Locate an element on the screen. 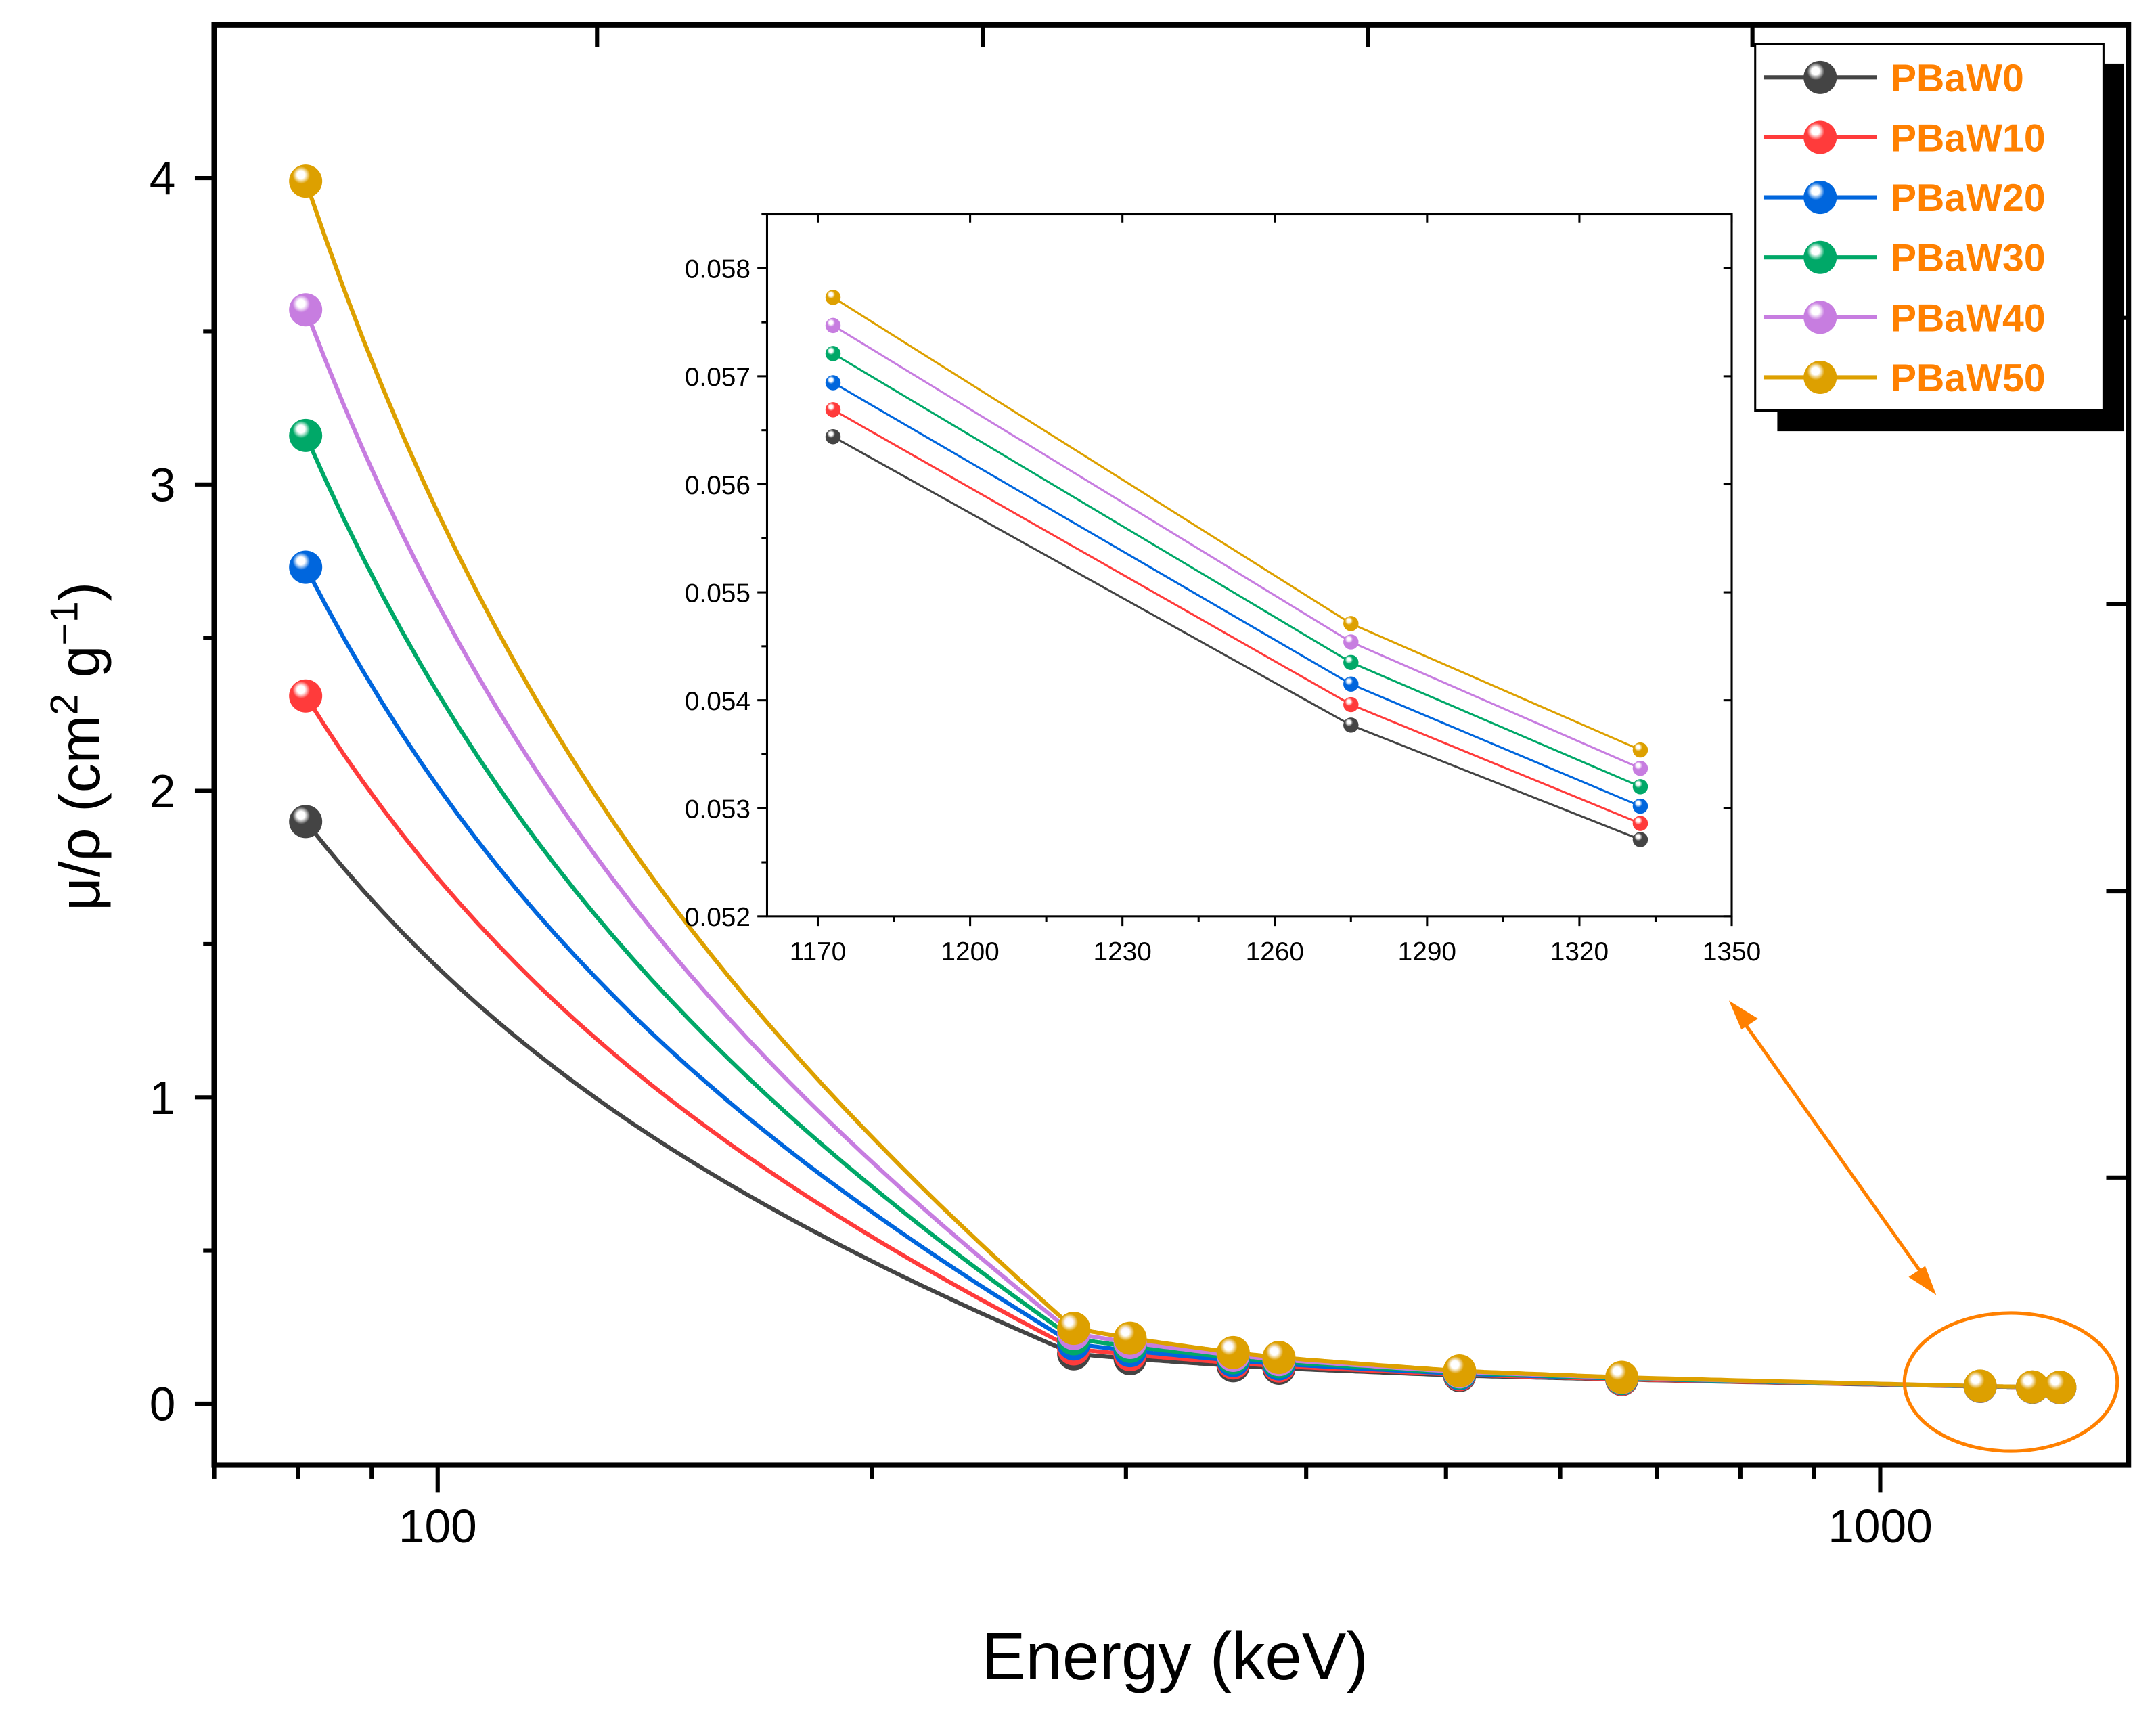 This screenshot has width=2156, height=1711. double-arrow-line is located at coordinates (1833, 1148).